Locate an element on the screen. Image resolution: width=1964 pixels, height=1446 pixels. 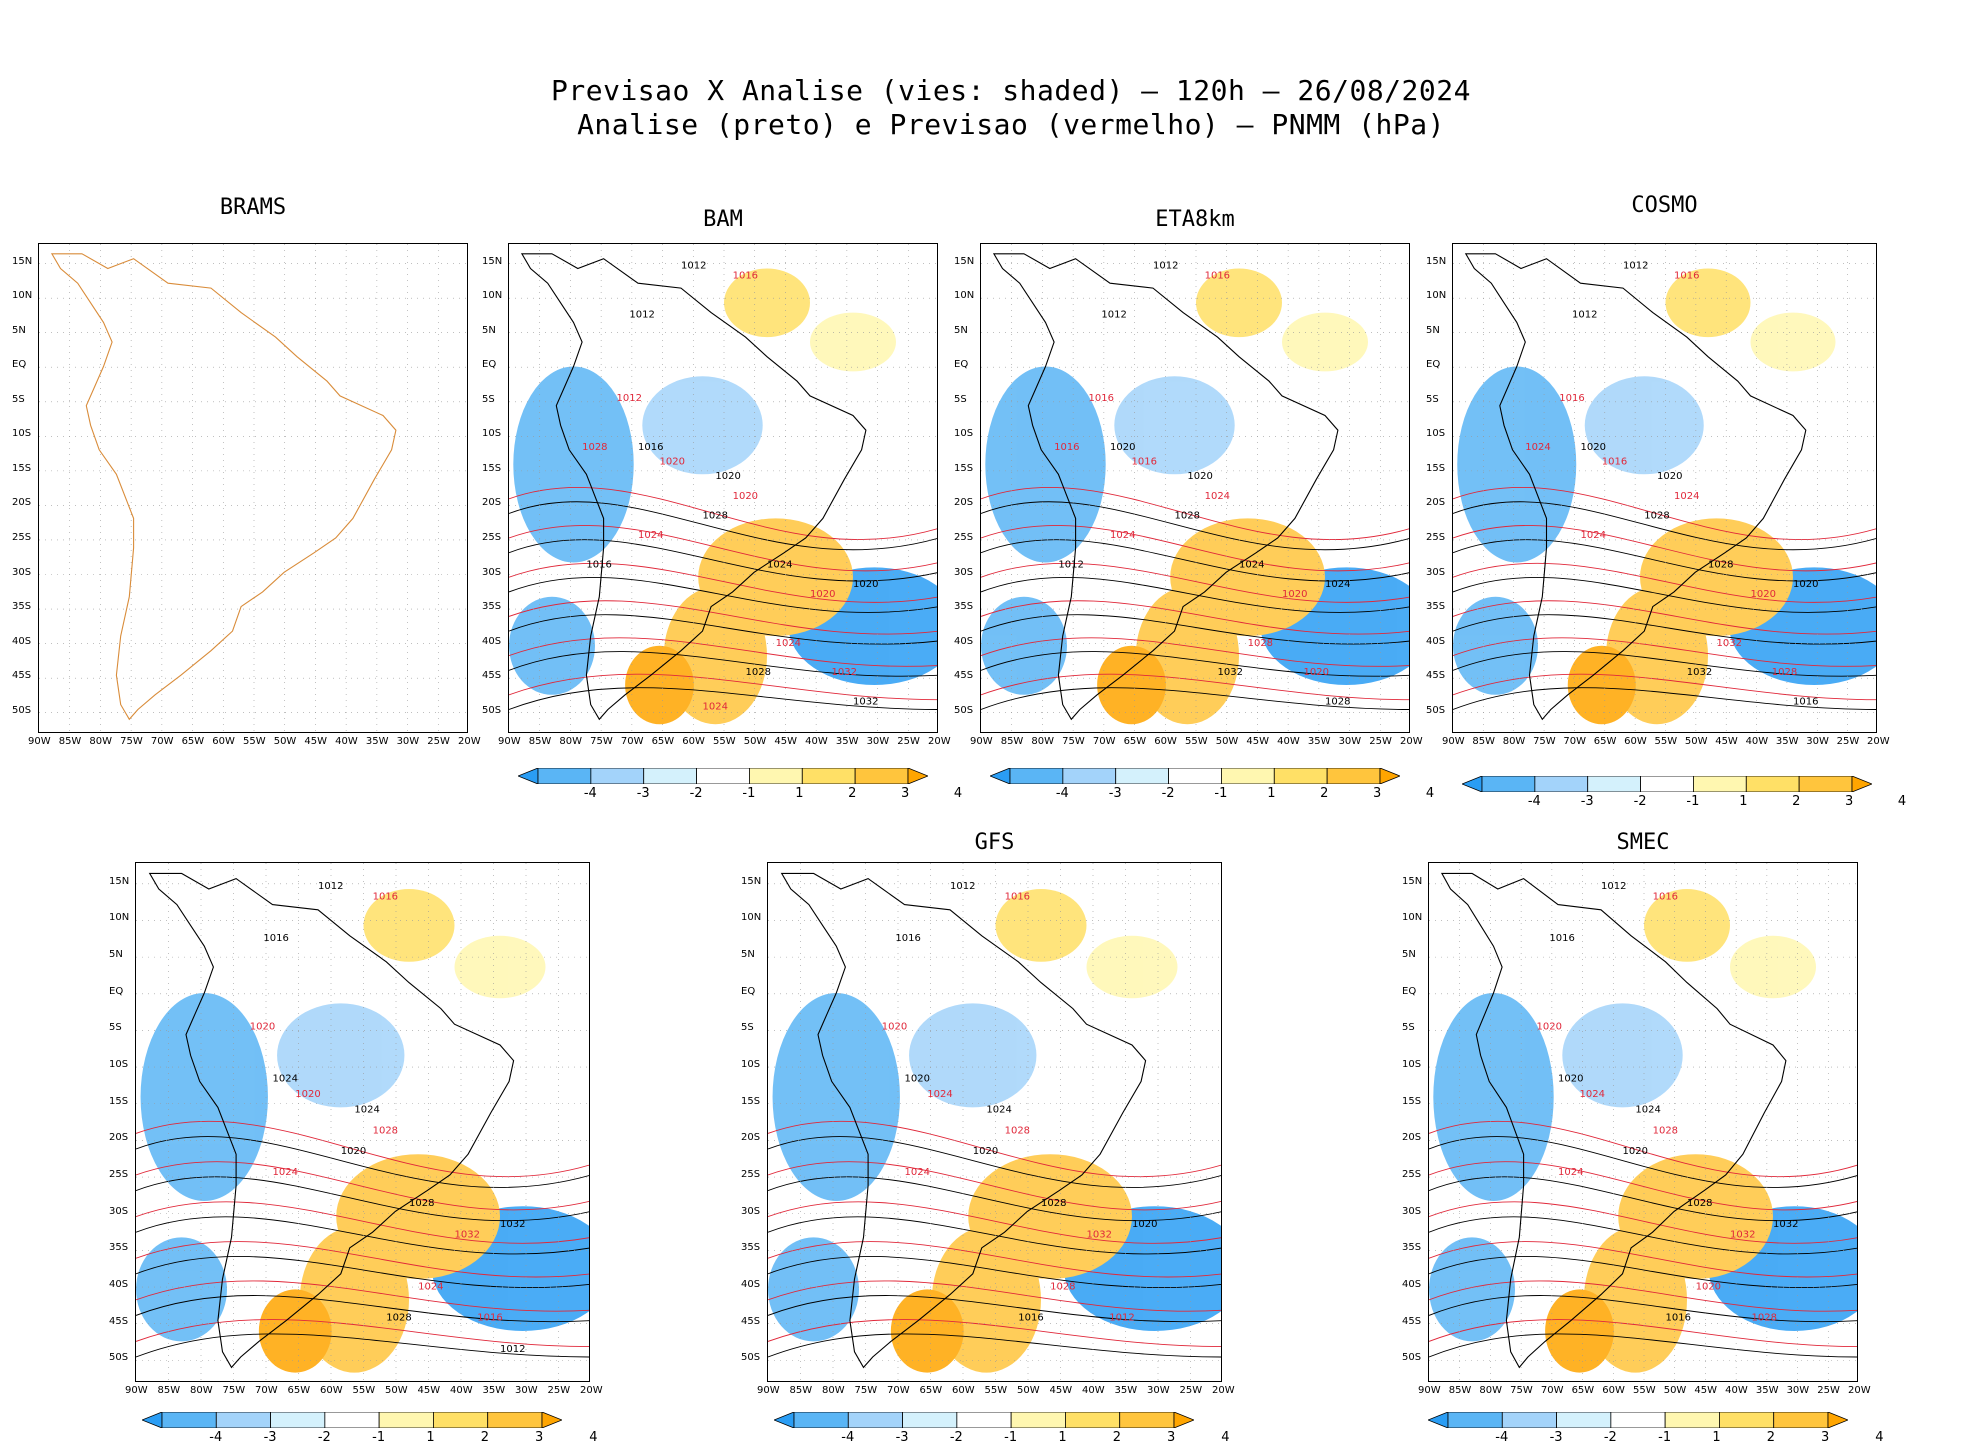
latitude-label: 15N is located at coordinates (492, 261).